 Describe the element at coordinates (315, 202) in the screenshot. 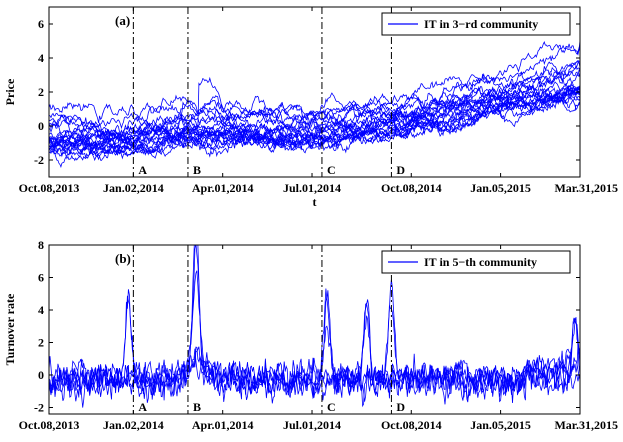

I see `x-axis-label: t` at that location.